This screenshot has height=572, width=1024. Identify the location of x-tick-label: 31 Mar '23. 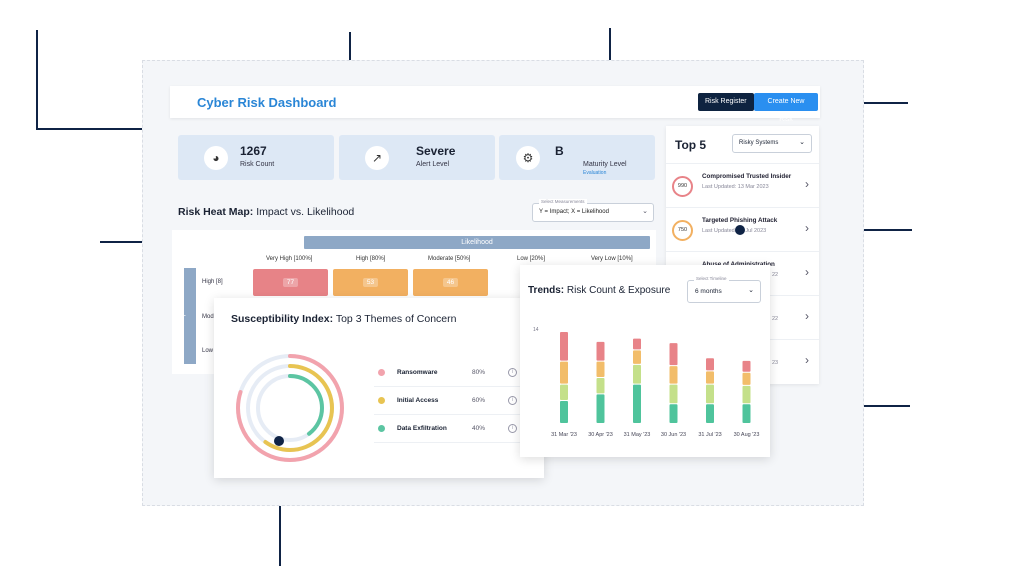
(564, 435).